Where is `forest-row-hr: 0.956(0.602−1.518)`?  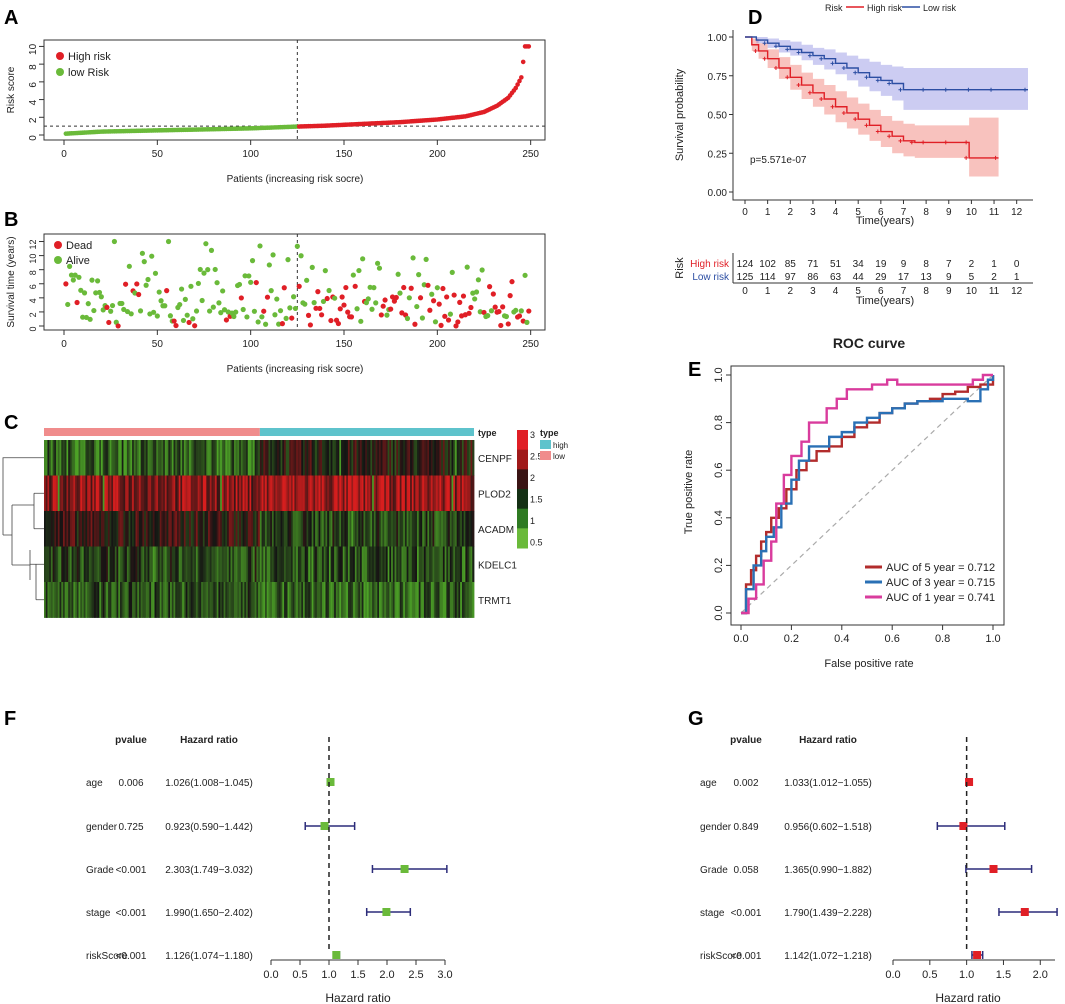
forest-row-hr: 0.956(0.602−1.518) is located at coordinates (828, 827).